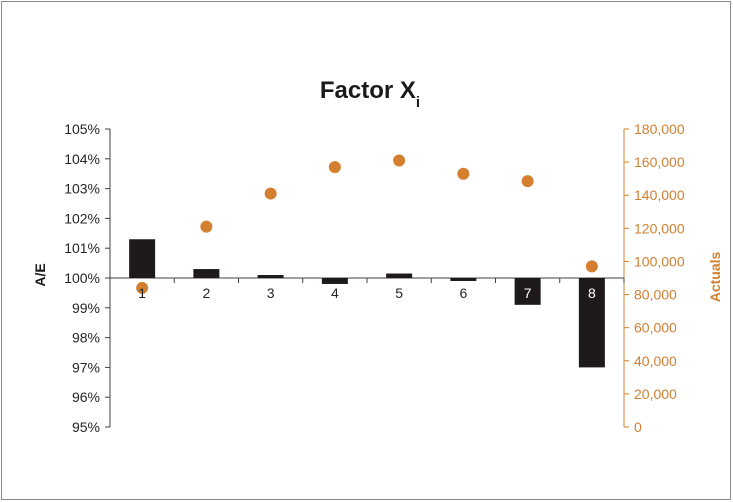 The width and height of the screenshot is (733, 502). I want to click on y-axis-label-right: Actuals, so click(715, 277).